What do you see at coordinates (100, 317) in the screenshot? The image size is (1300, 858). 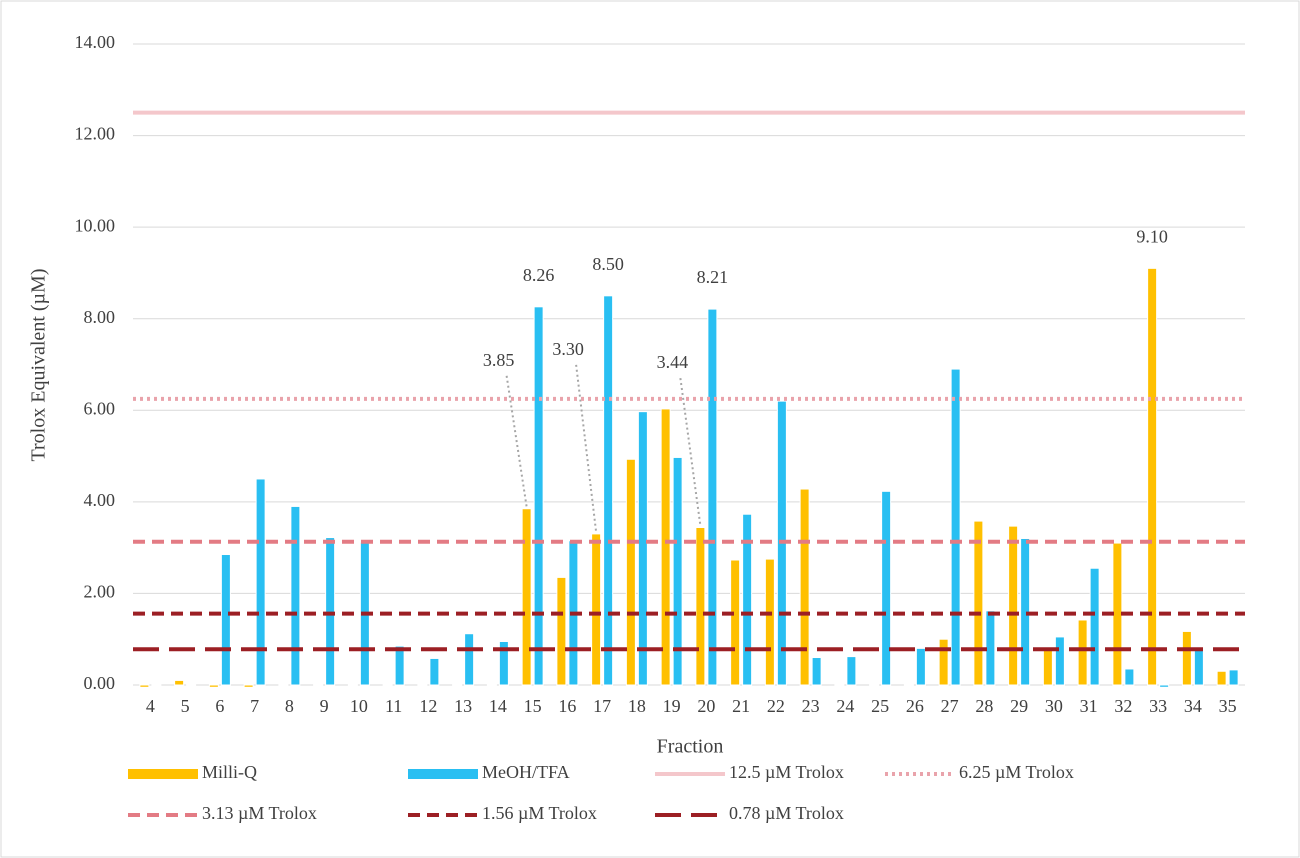 I see `y-tick-label: 8.00` at bounding box center [100, 317].